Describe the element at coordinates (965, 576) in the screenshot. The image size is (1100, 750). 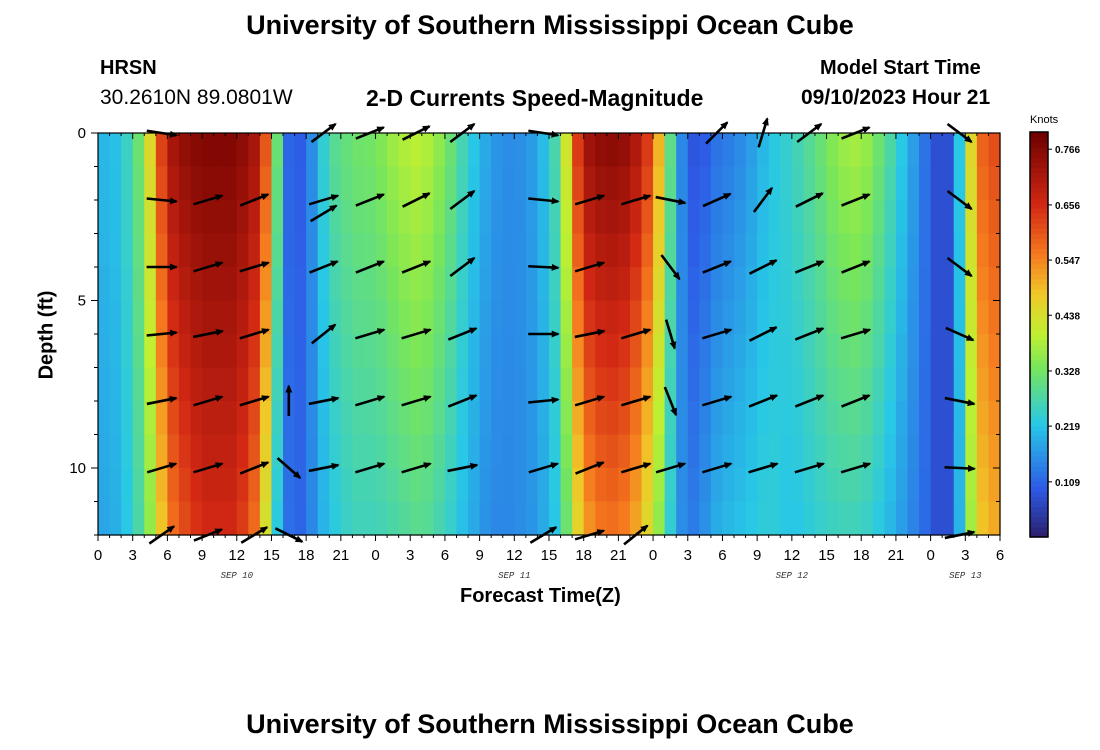
I see `day-label: SEP 13` at that location.